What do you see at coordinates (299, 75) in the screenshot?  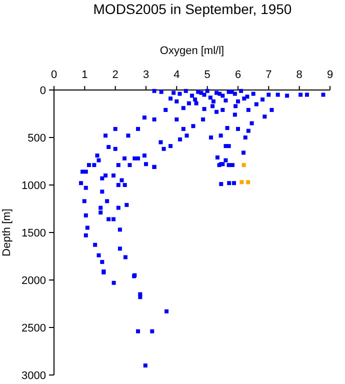 I see `x-tick-label: 8` at bounding box center [299, 75].